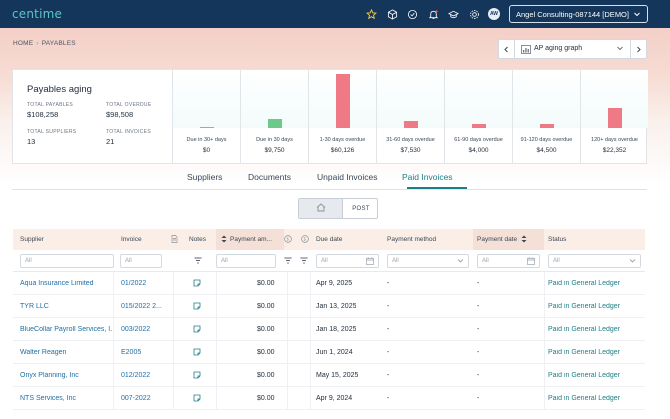  Describe the element at coordinates (329, 239) in the screenshot. I see `column-header-due-date: Due date` at that location.